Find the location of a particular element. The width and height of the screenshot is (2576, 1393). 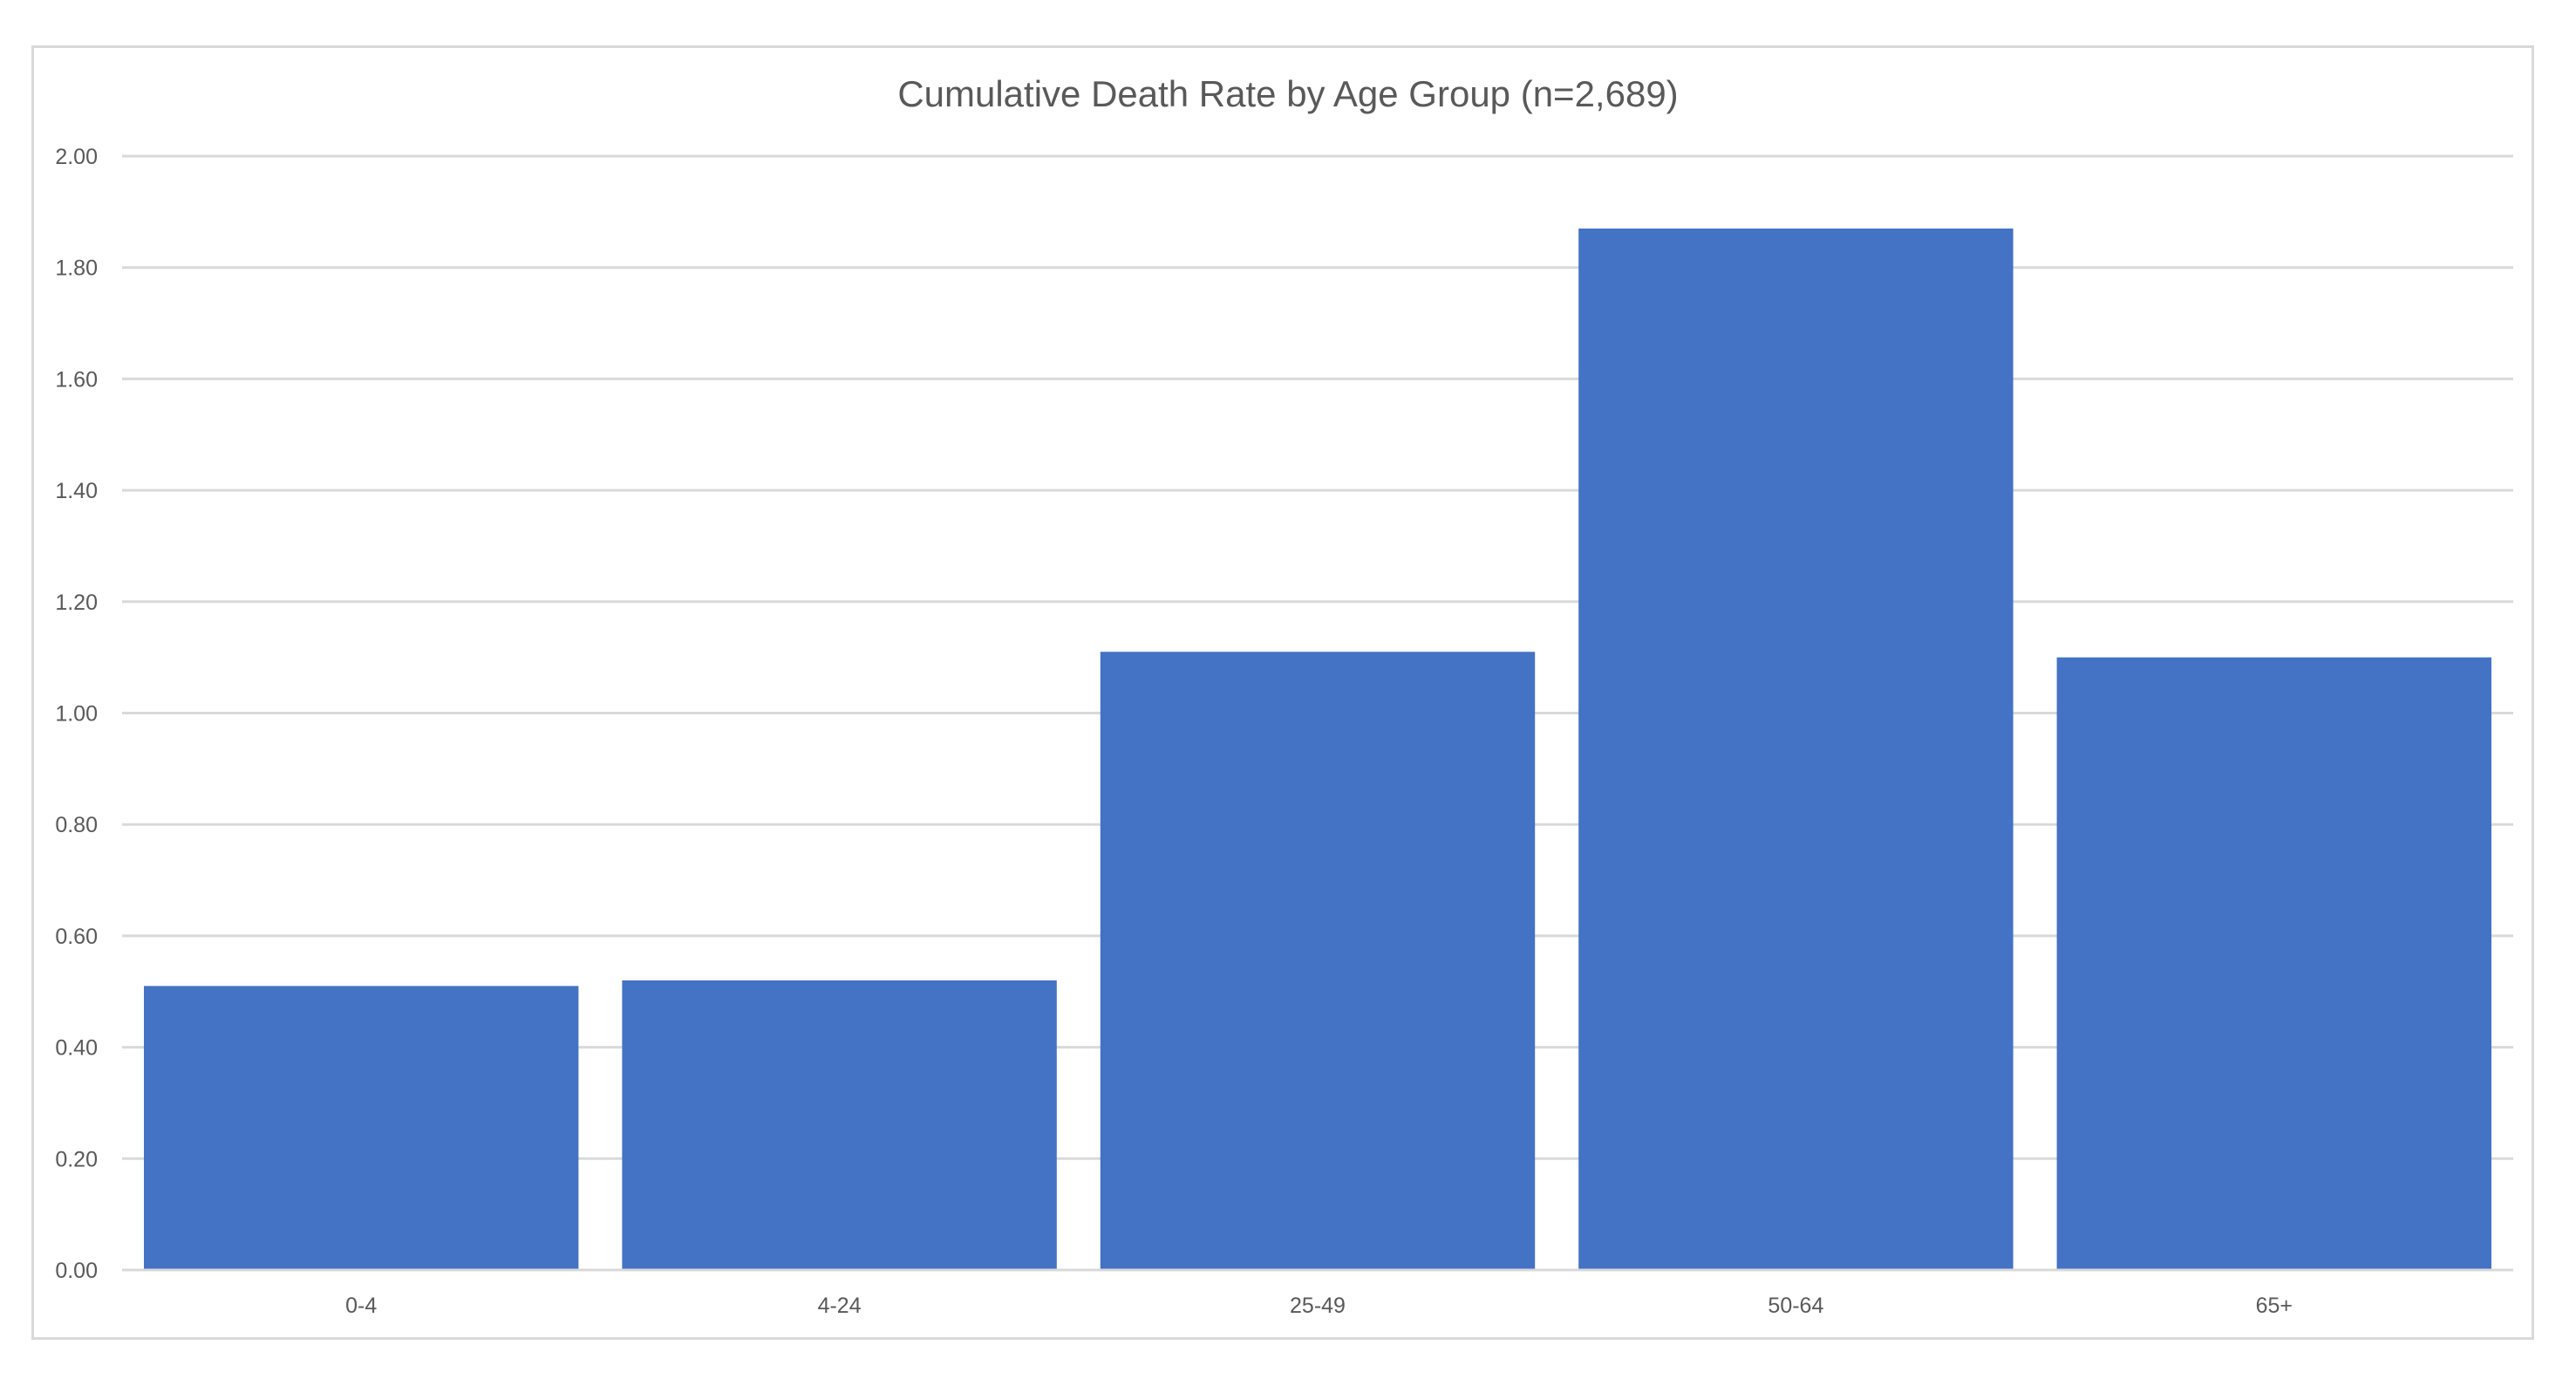

x-axis-tick-labels: 0-4 4-24 25-49 50-64 65+ is located at coordinates (1319, 1306).